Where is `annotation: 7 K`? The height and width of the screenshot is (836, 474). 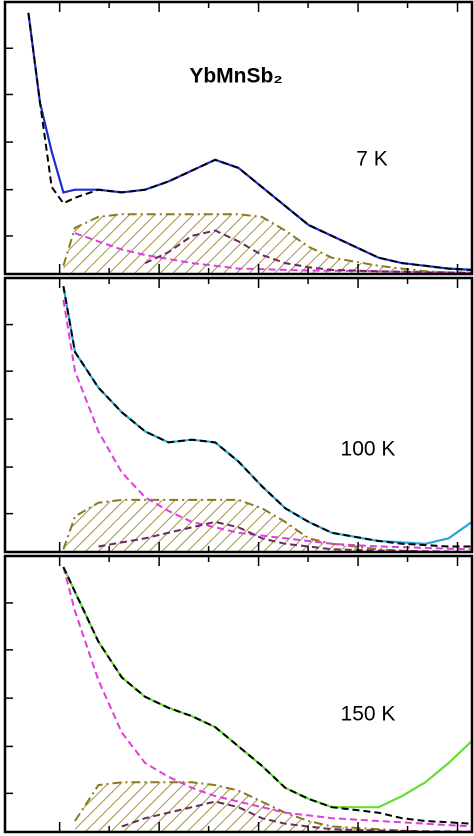
annotation: 7 K is located at coordinates (372, 159).